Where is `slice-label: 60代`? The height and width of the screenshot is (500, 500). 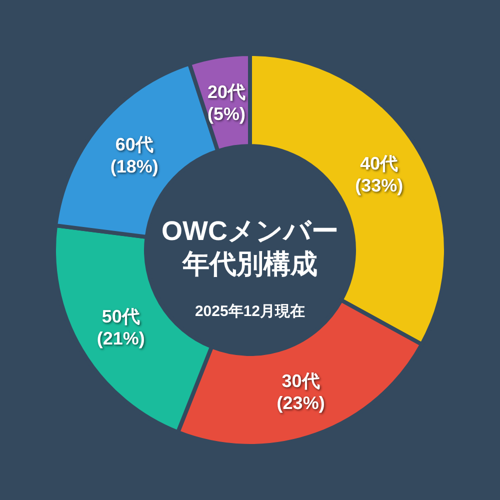 slice-label: 60代 is located at coordinates (134, 144).